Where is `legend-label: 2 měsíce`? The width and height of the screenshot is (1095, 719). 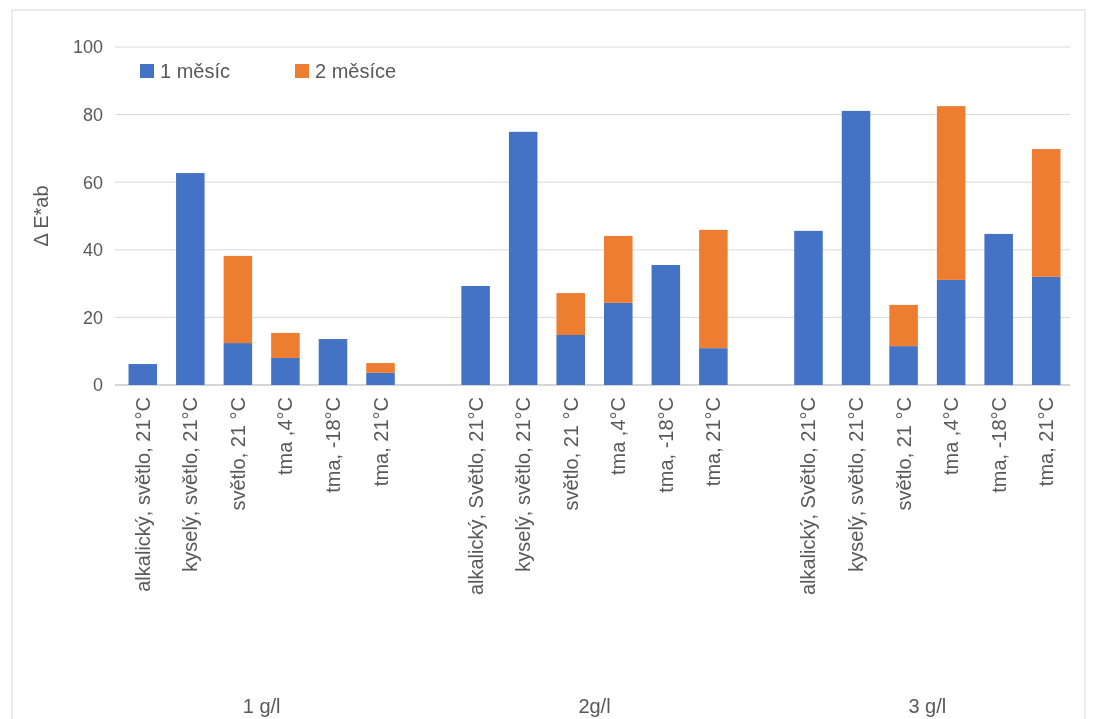
legend-label: 2 měsíce is located at coordinates (356, 71).